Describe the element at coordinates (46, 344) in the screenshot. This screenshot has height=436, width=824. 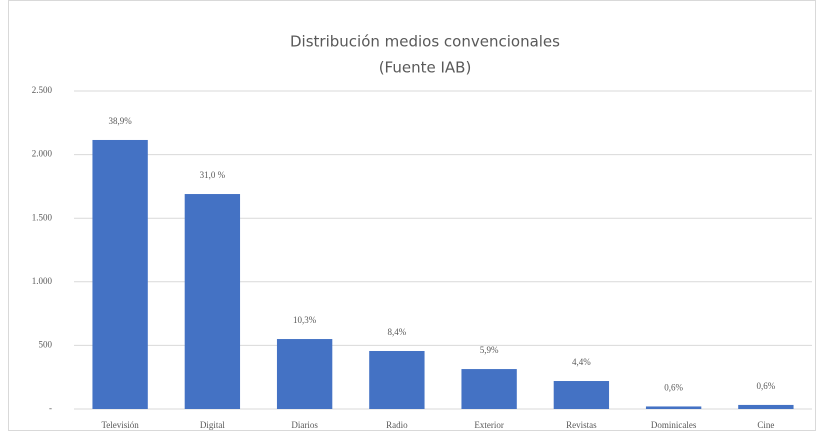
I see `y-tick-label: 500` at that location.